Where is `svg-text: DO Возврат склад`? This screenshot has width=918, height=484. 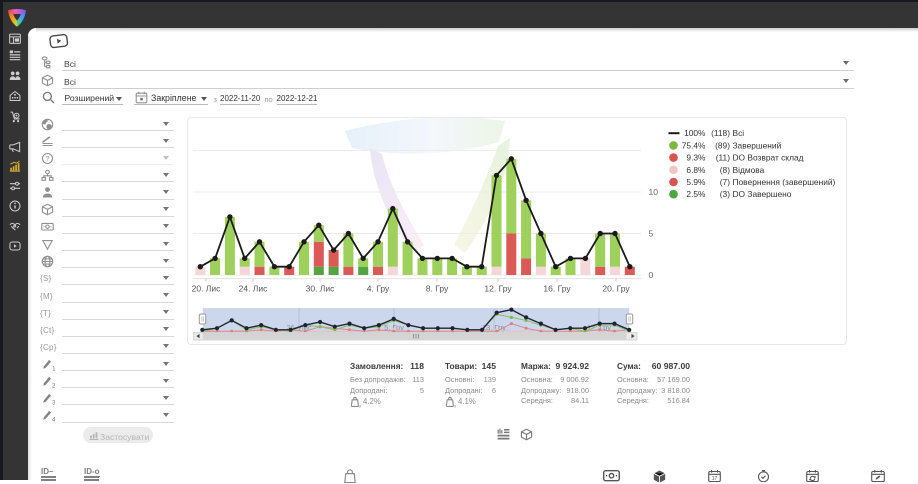
svg-text: DO Возврат склад is located at coordinates (768, 158).